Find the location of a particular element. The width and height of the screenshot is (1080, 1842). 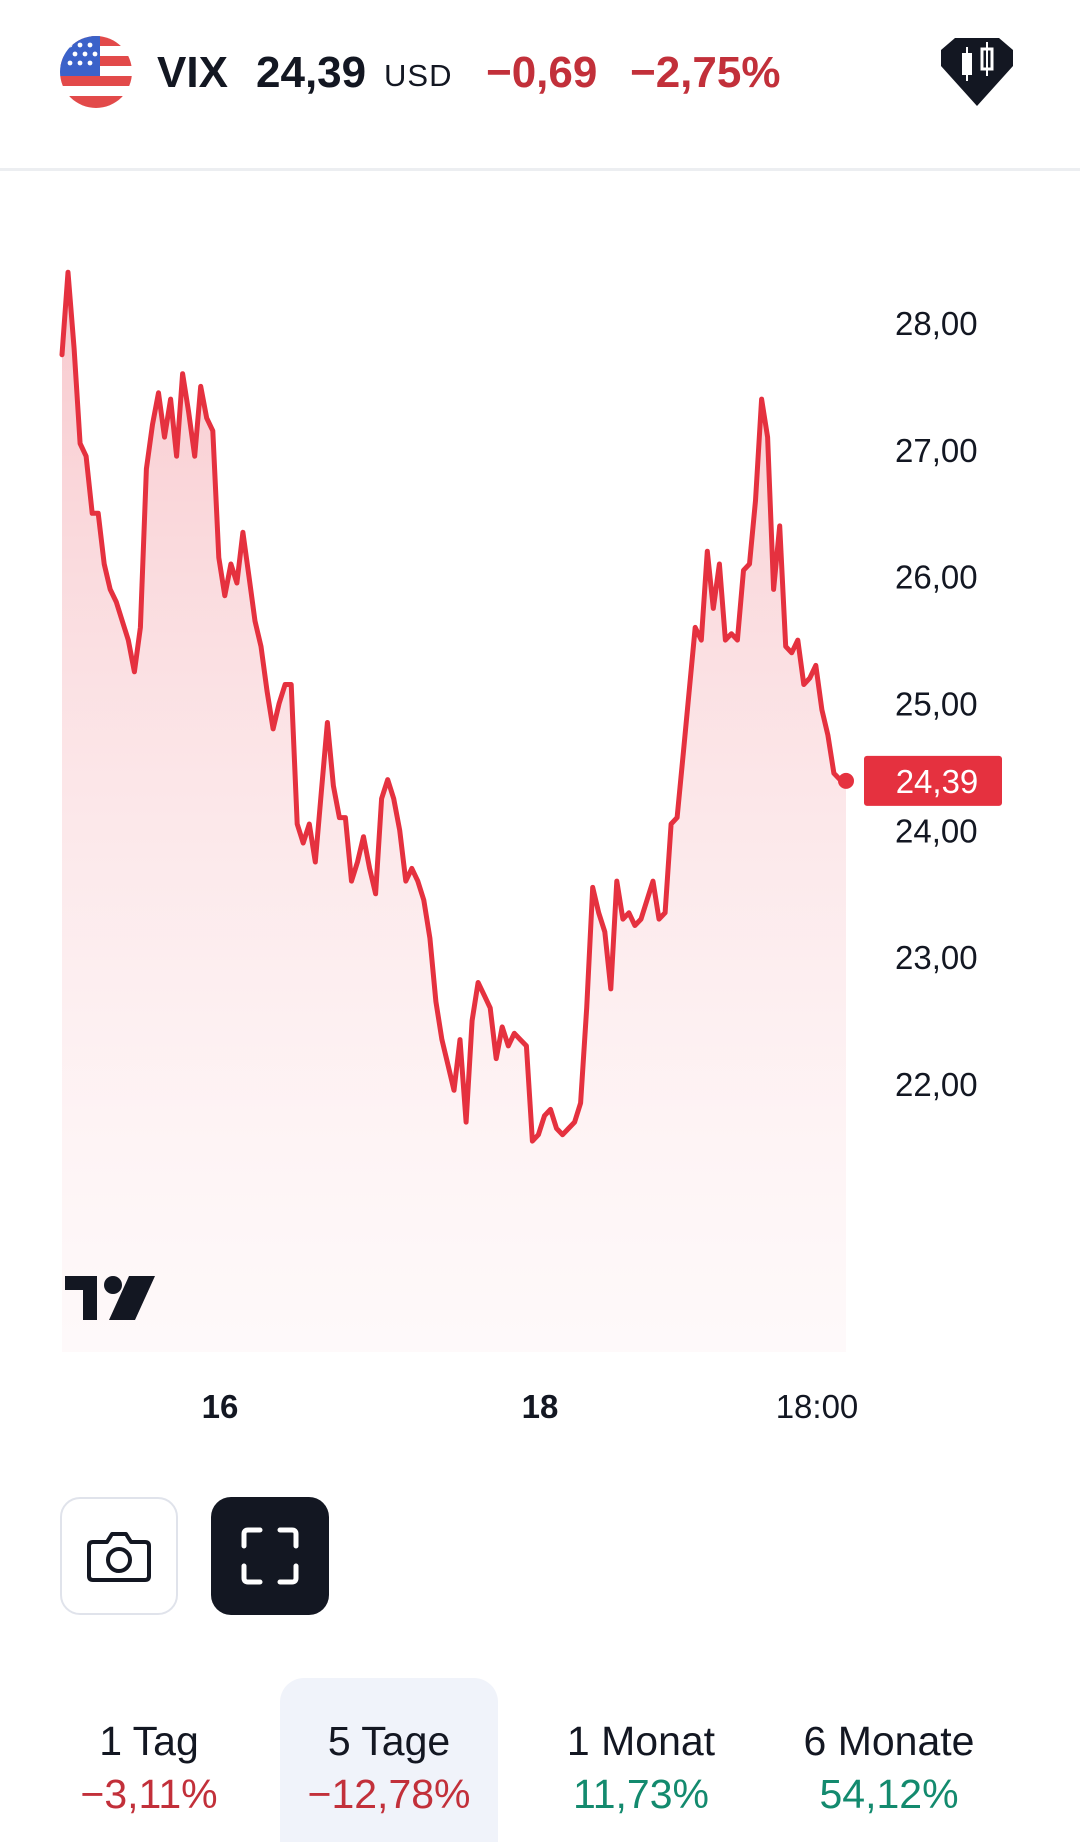

y-tick-label: 24,00 is located at coordinates (936, 830).